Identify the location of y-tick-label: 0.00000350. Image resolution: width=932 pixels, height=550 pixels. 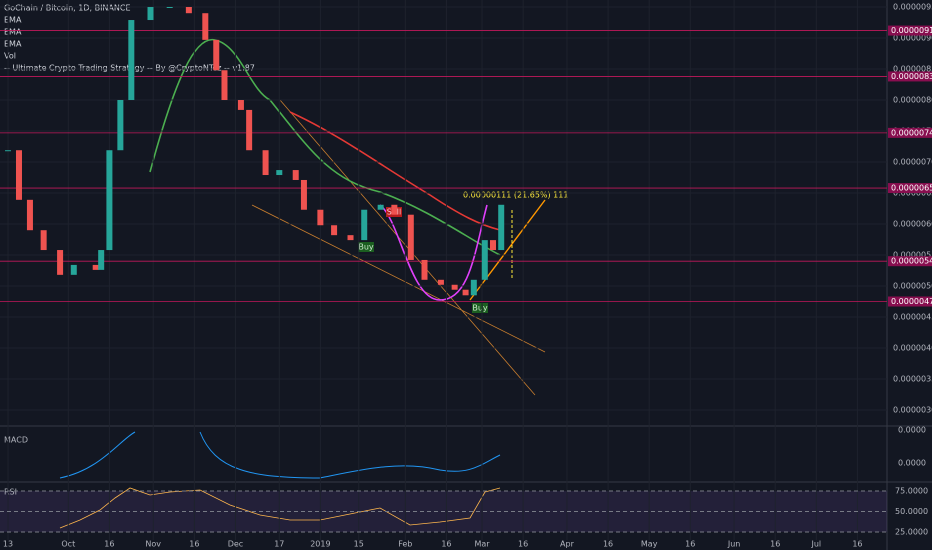
(912, 378).